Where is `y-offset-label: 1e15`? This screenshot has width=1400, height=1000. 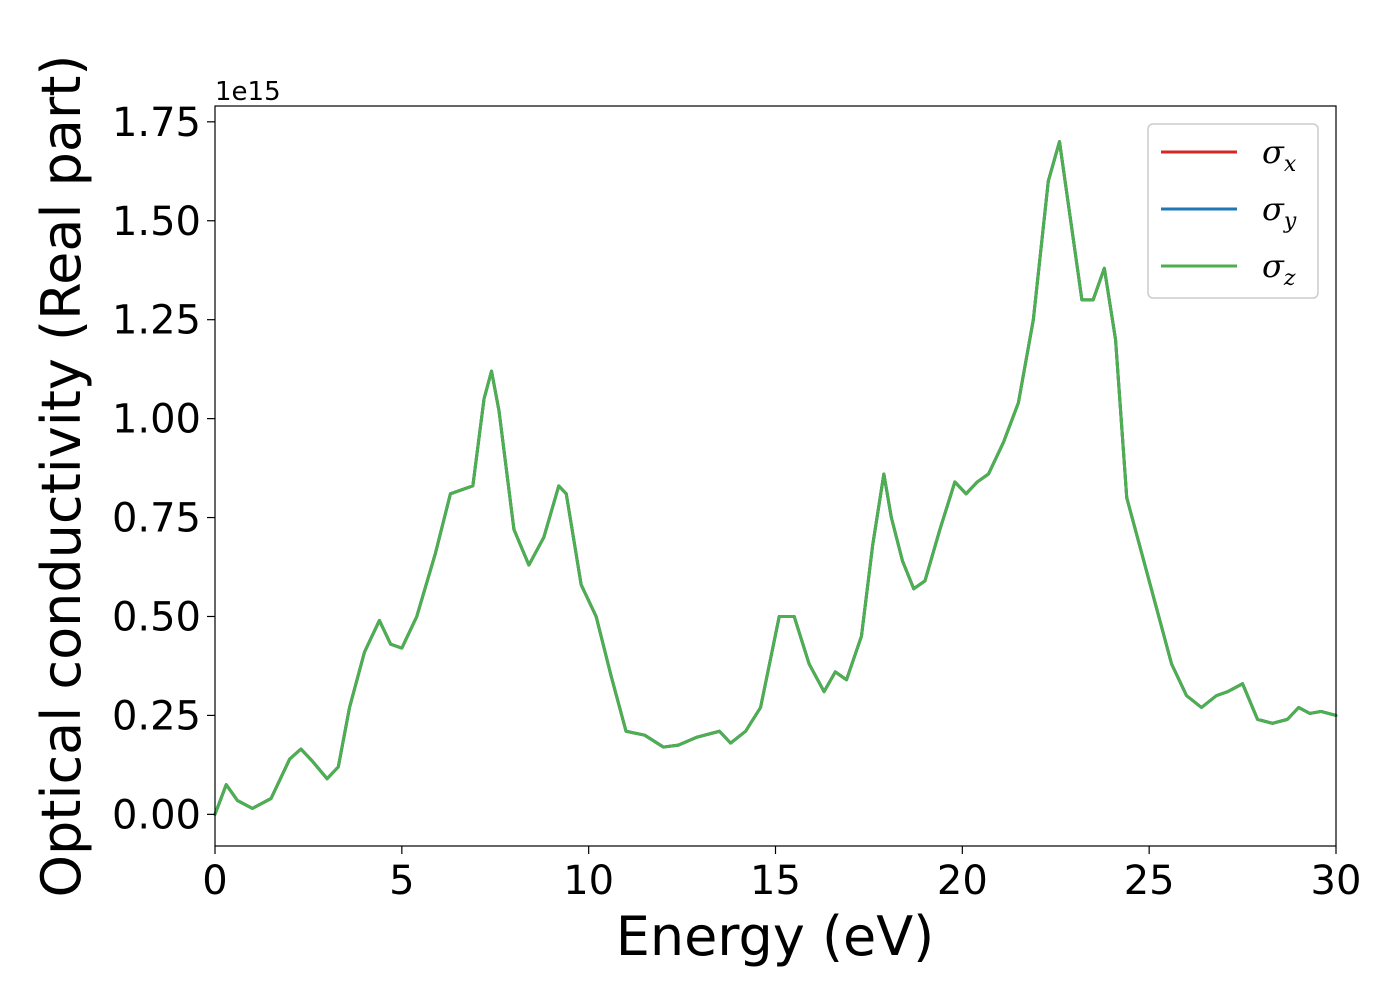
y-offset-label: 1e15 is located at coordinates (248, 92).